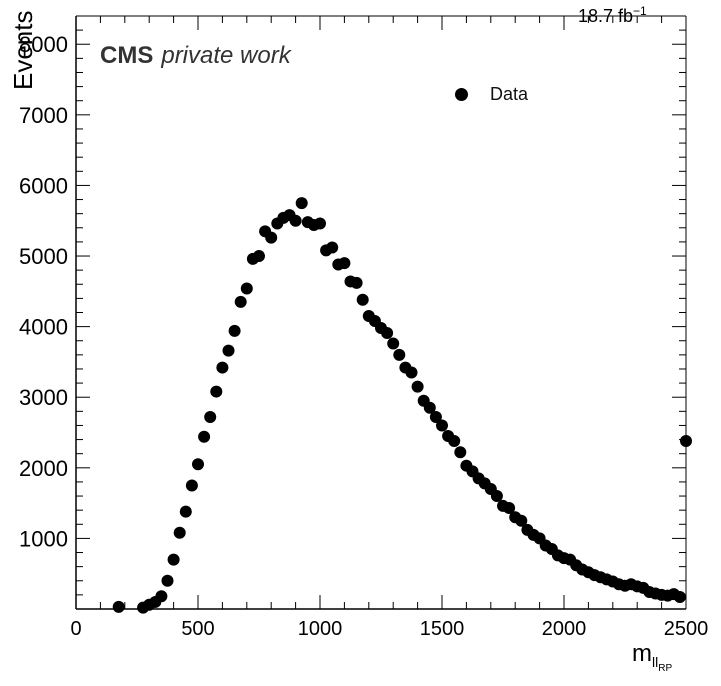 The image size is (721, 686). What do you see at coordinates (43, 256) in the screenshot?
I see `y-tick-label: 5000` at bounding box center [43, 256].